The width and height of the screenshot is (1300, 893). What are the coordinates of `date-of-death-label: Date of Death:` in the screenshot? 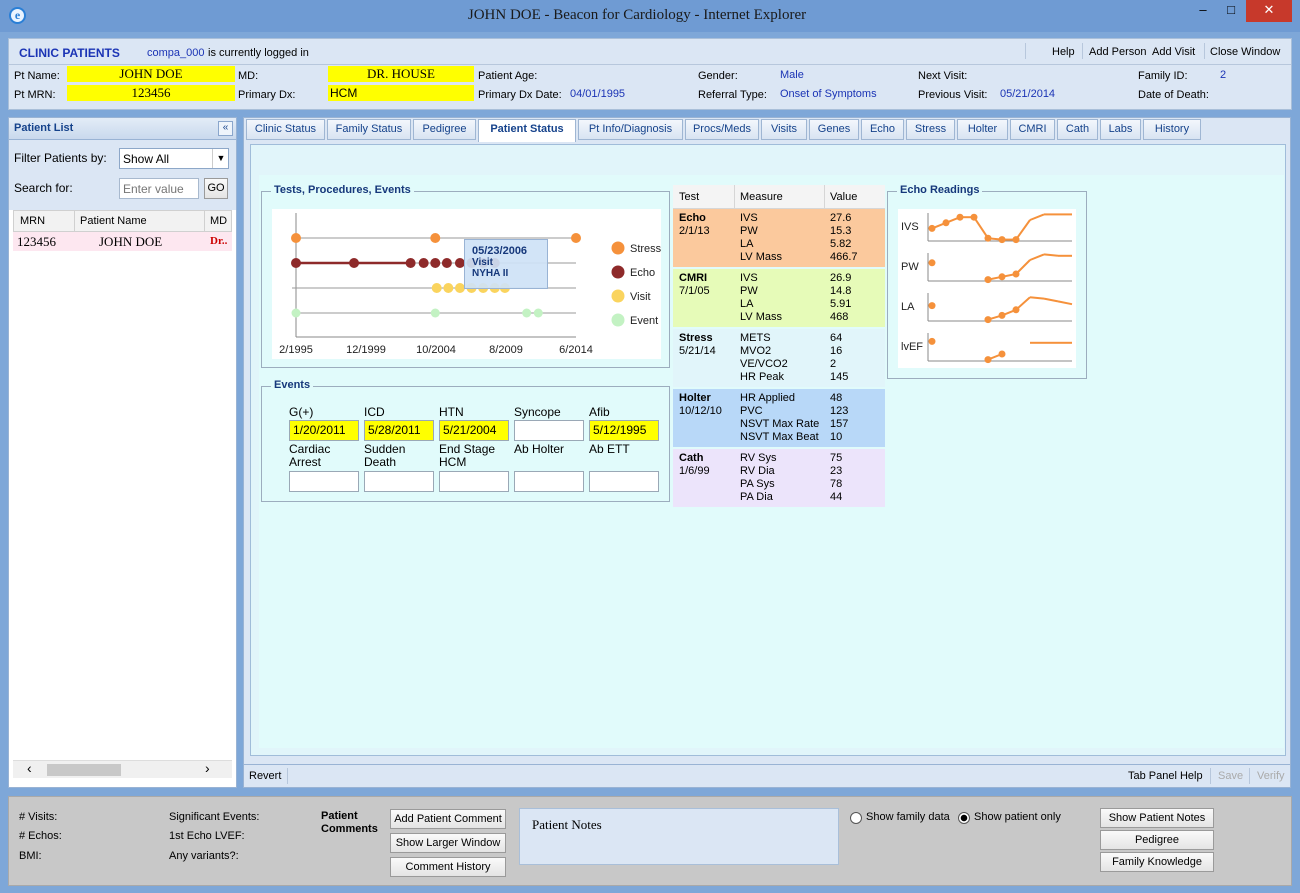 It's located at (1173, 95).